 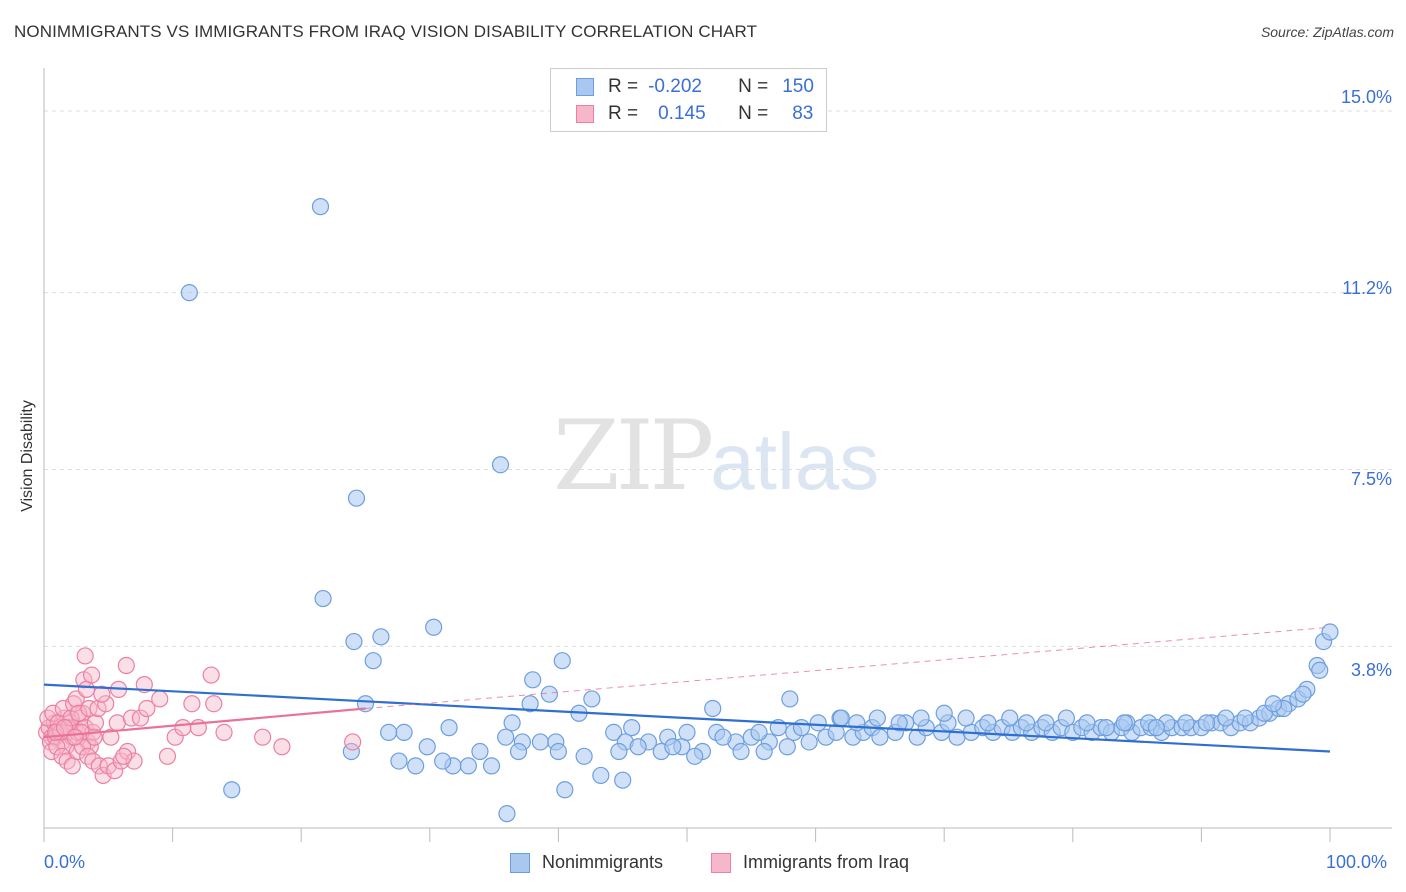 What do you see at coordinates (603, 862) in the screenshot?
I see `legend-label: Nonimmigrants` at bounding box center [603, 862].